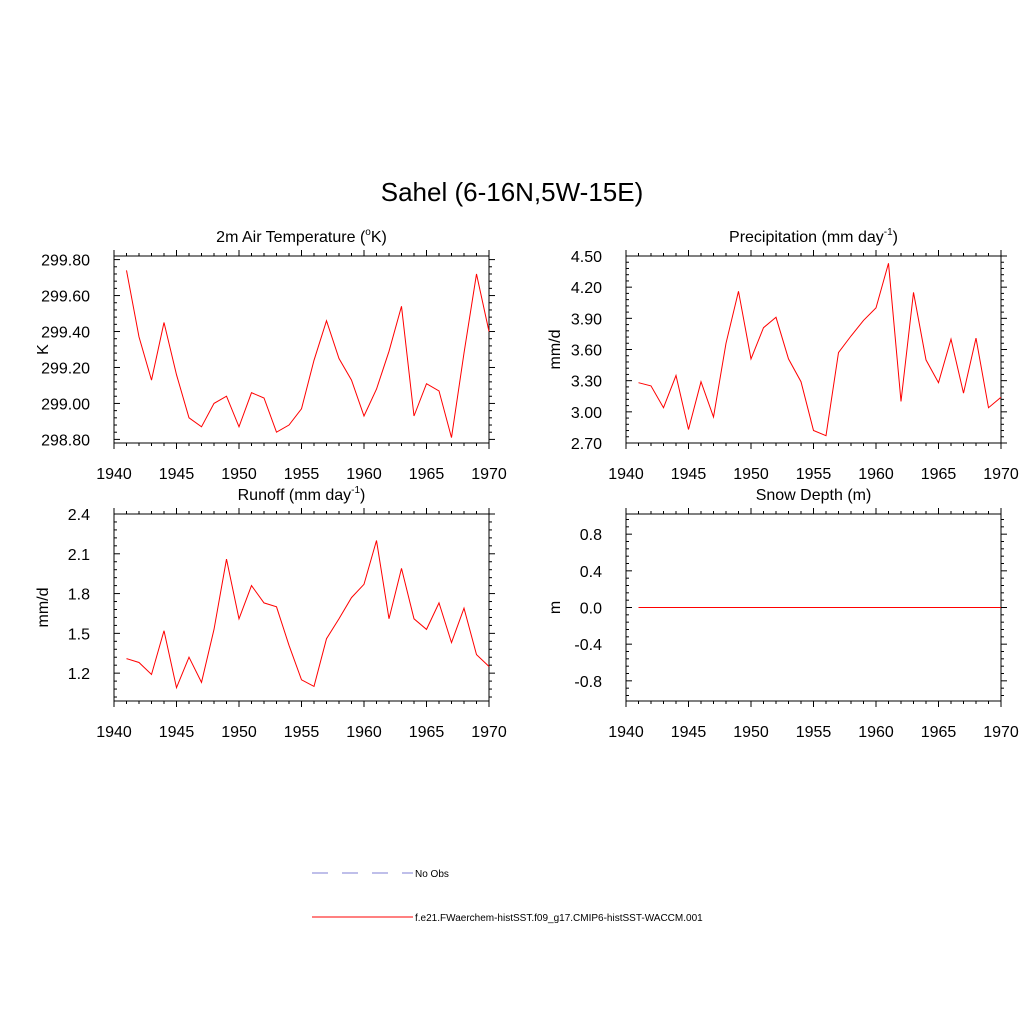 The height and width of the screenshot is (1024, 1024). Describe the element at coordinates (65, 440) in the screenshot. I see `y-tick-label: 298.80` at that location.